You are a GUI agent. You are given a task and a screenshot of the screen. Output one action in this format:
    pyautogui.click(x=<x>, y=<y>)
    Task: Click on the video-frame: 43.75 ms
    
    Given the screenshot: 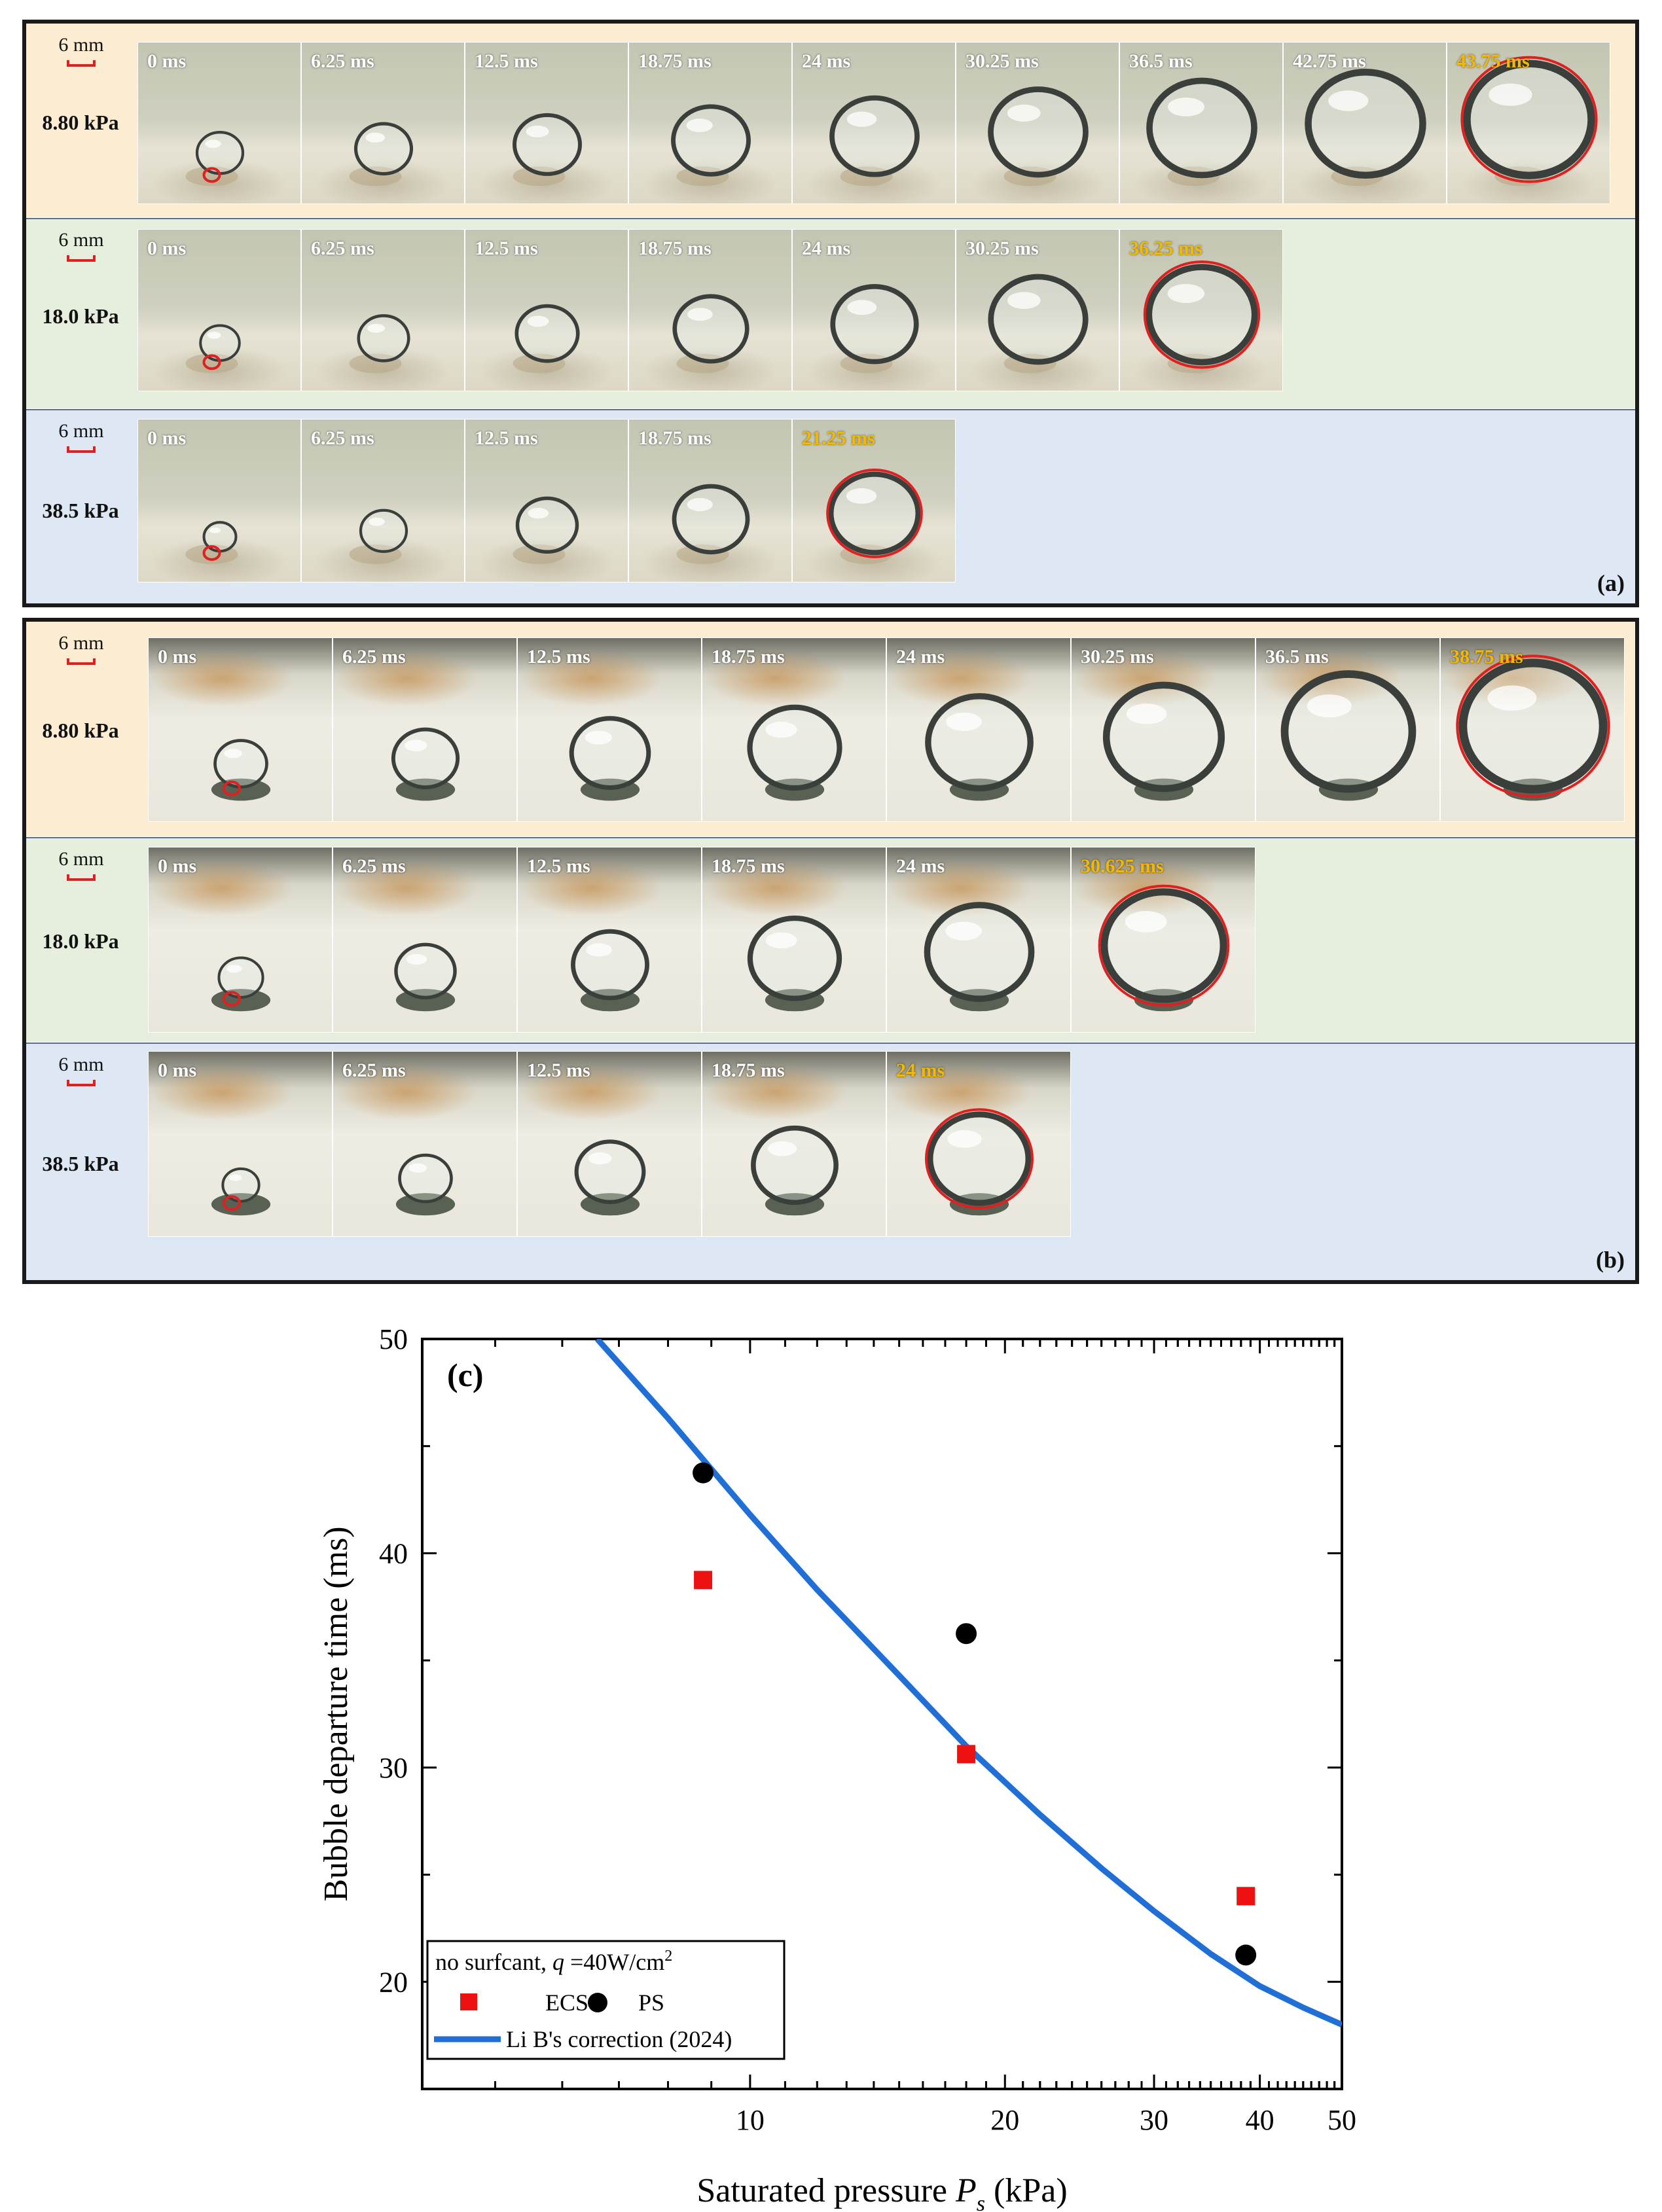 What is the action you would take?
    pyautogui.click(x=1528, y=123)
    